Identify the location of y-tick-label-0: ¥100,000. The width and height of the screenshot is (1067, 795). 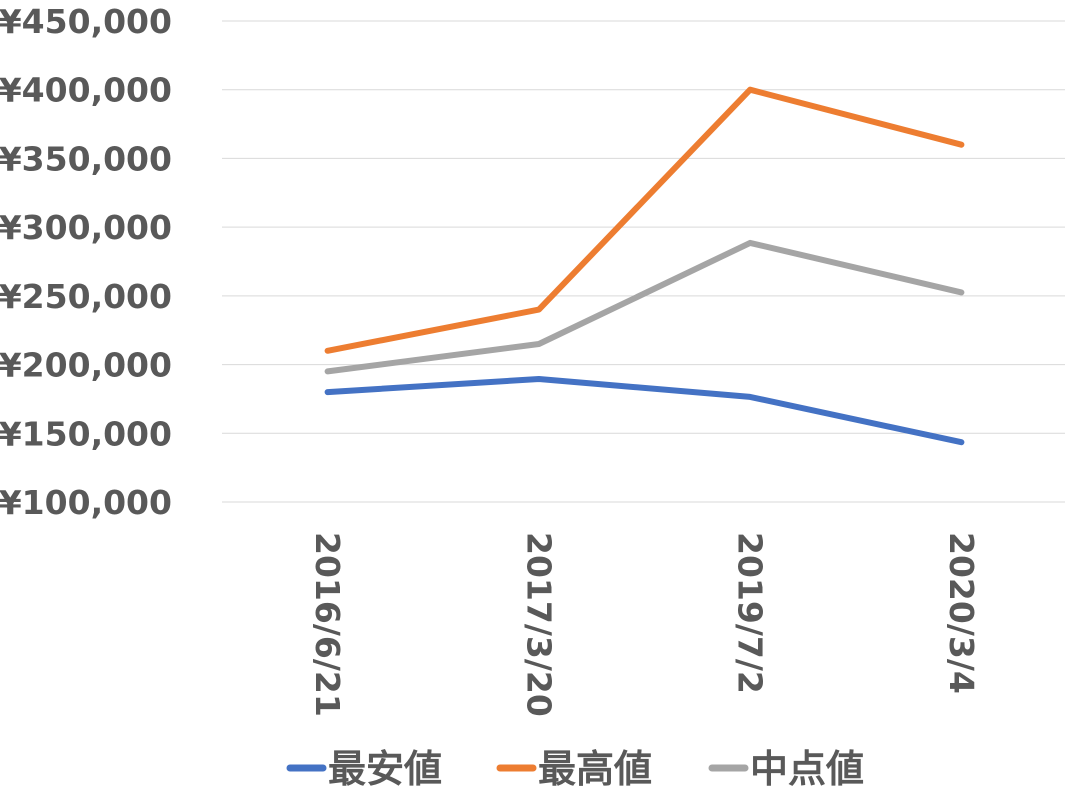
(86, 502).